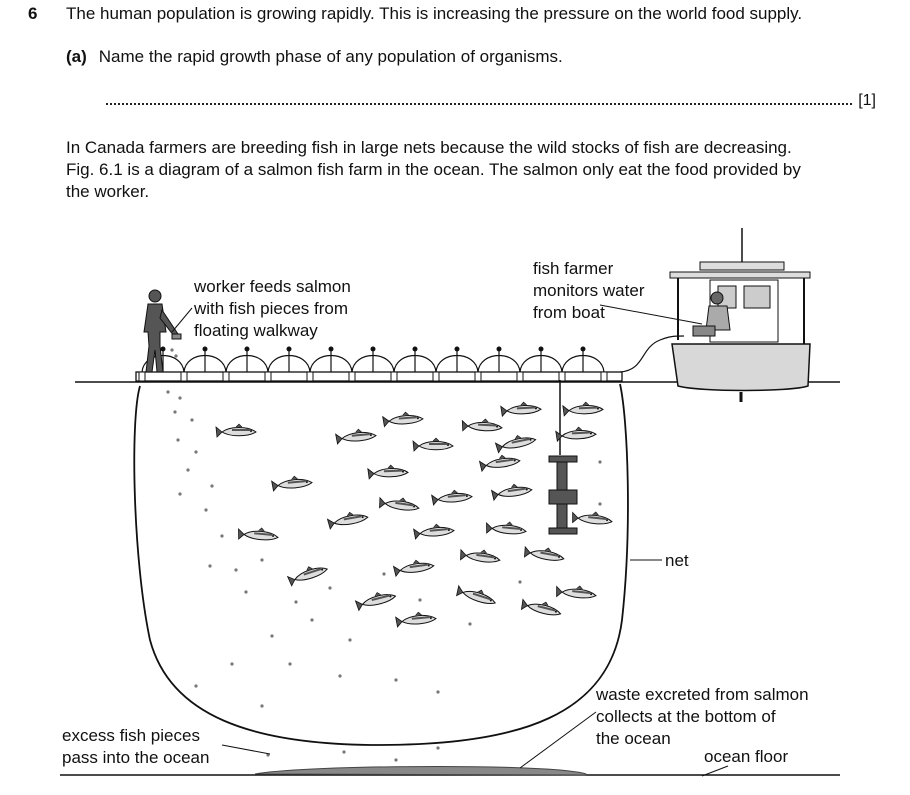 This screenshot has height=795, width=910. Describe the element at coordinates (652, 354) in the screenshot. I see `cable` at that location.